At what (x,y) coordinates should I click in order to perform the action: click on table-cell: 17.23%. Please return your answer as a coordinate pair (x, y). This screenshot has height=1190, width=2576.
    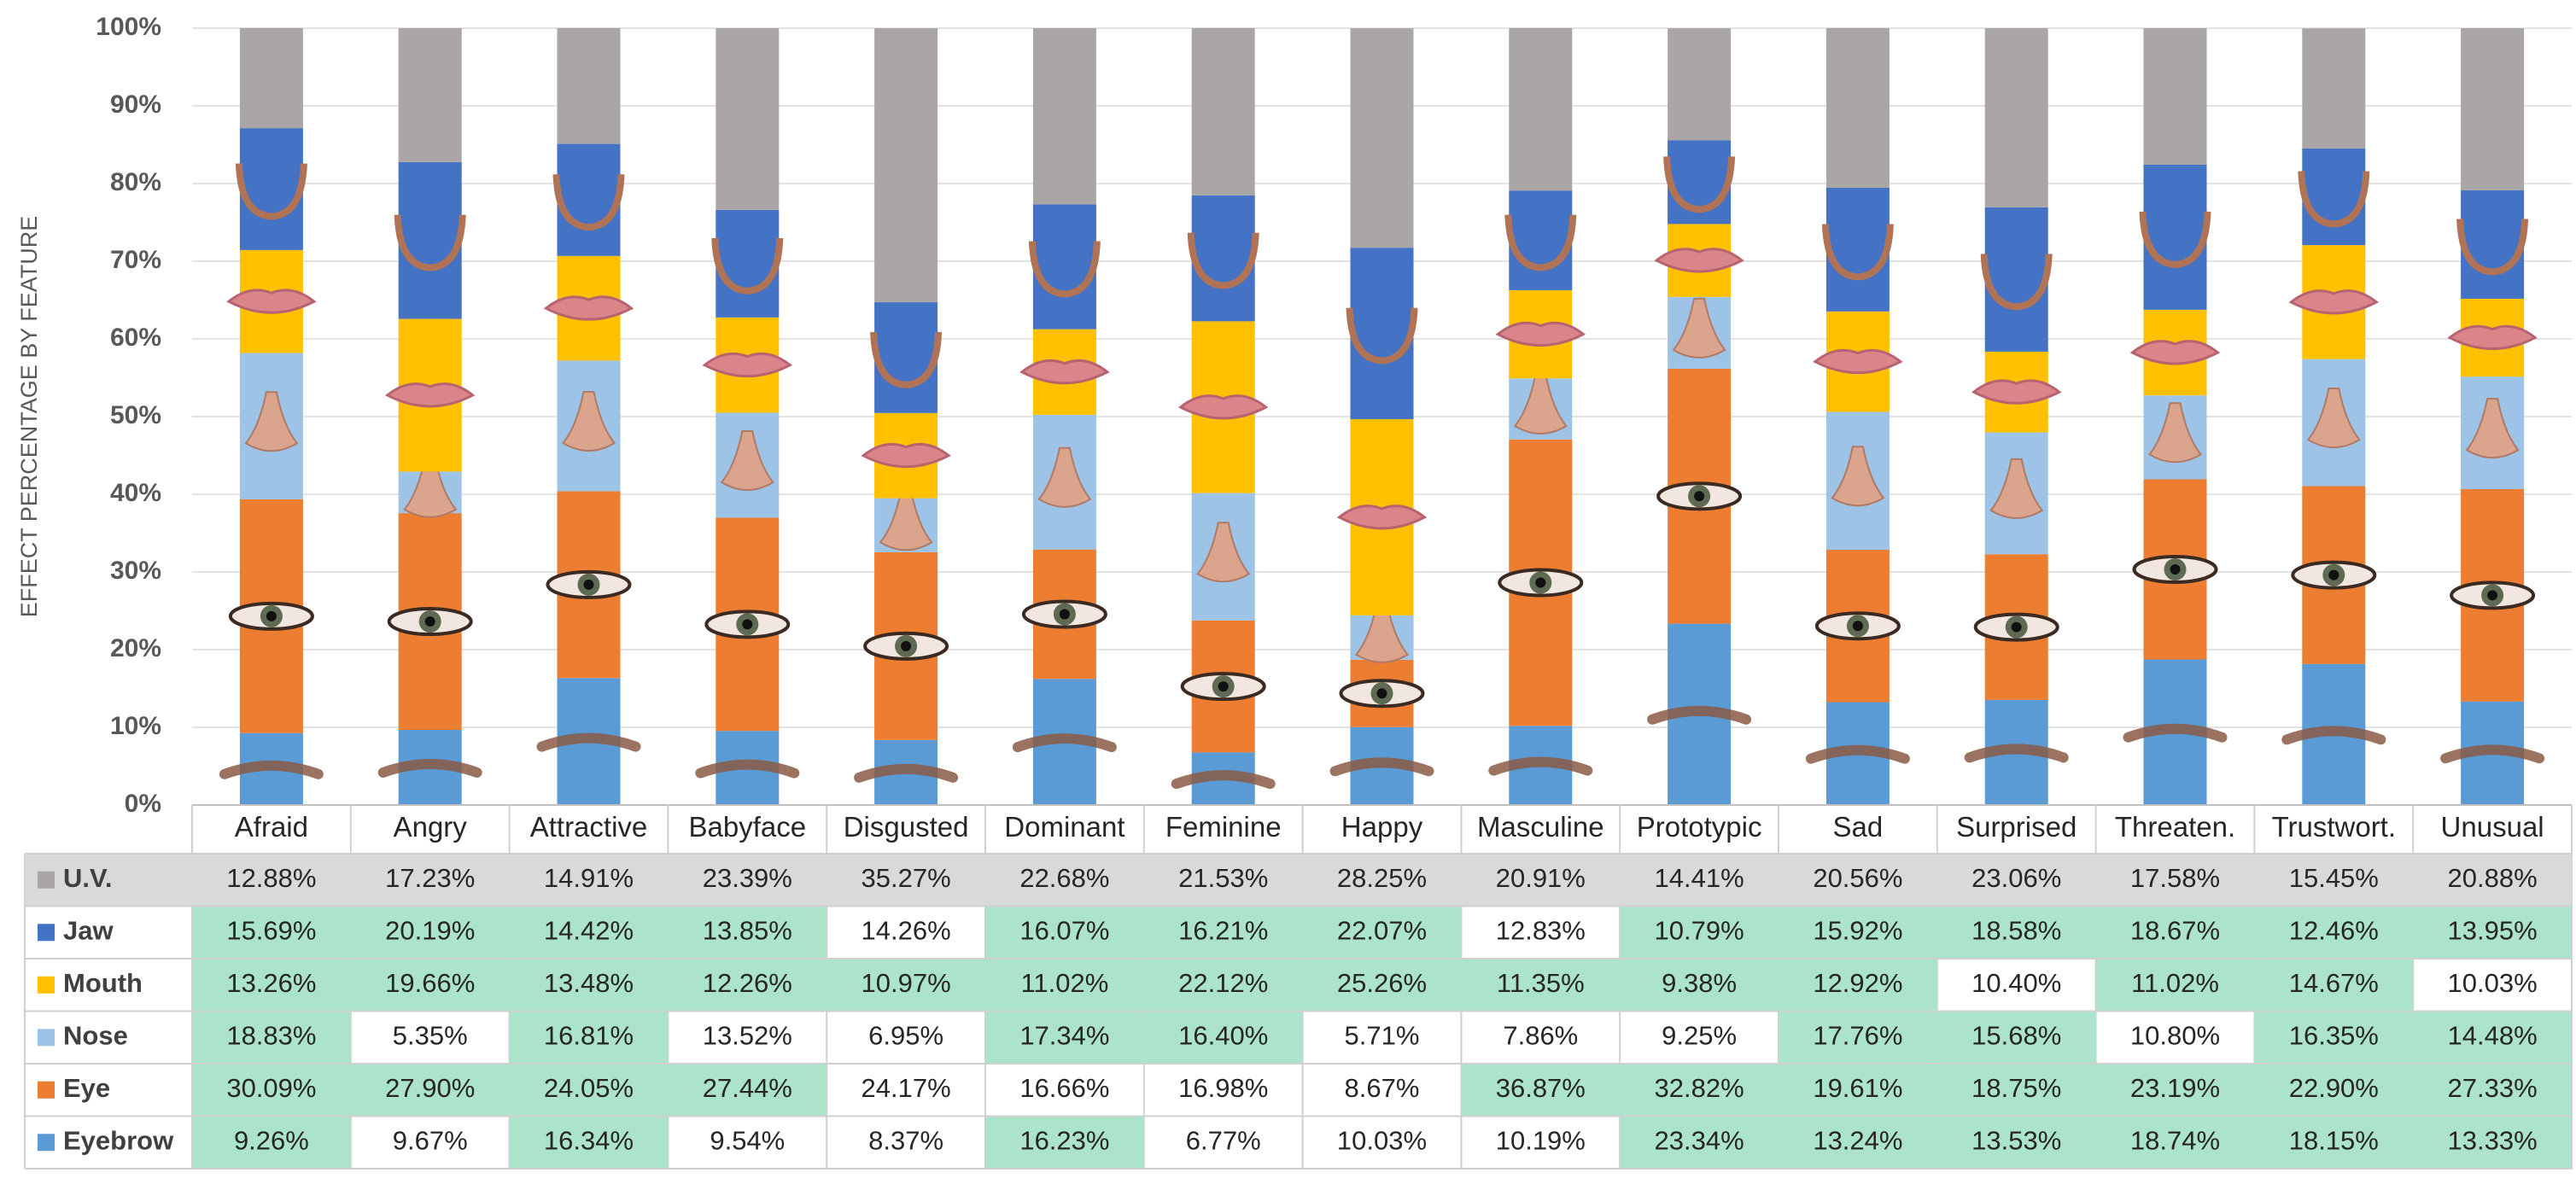
    Looking at the image, I should click on (430, 878).